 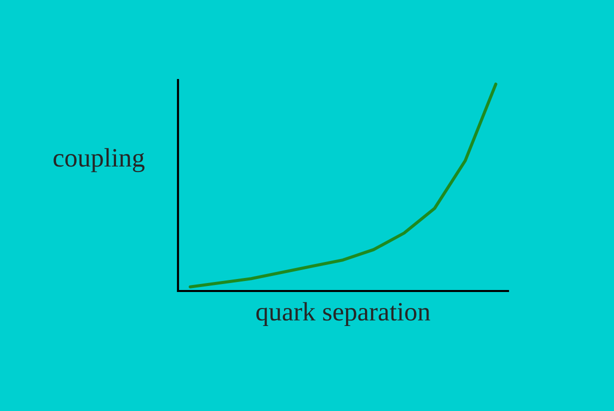 What do you see at coordinates (343, 314) in the screenshot?
I see `x-axis-title: quark separation` at bounding box center [343, 314].